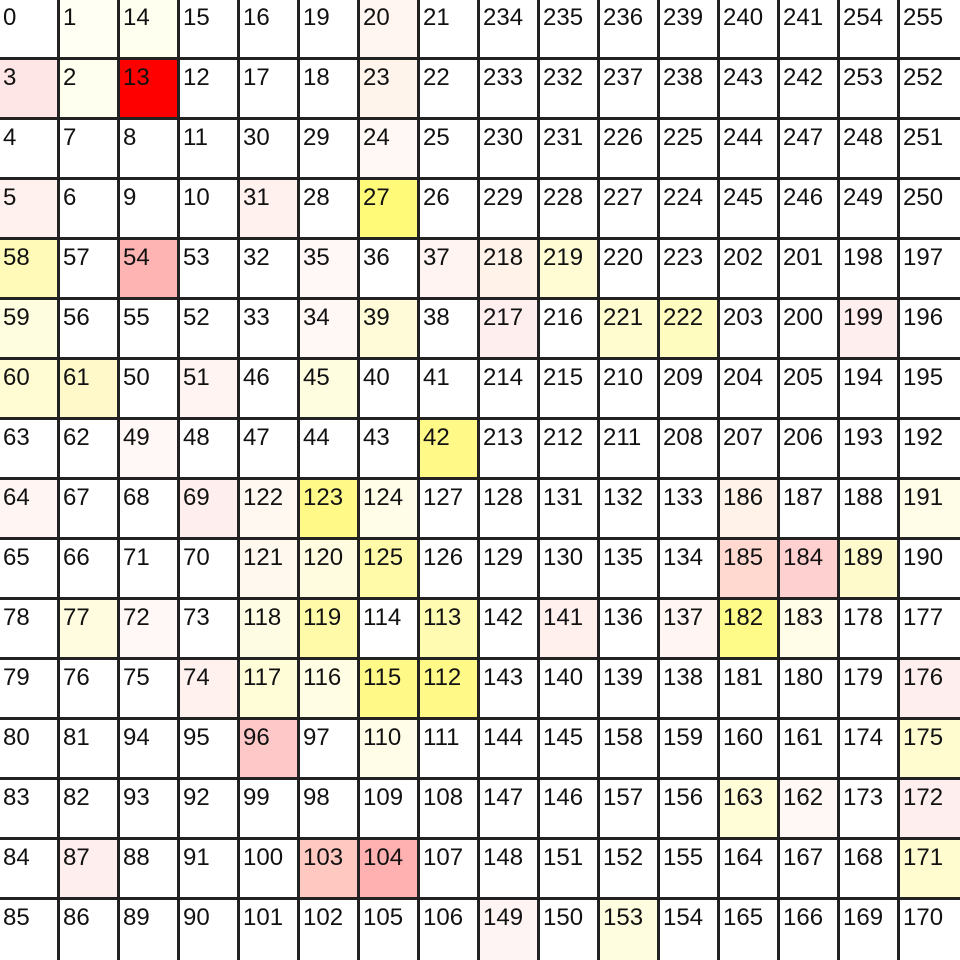 This screenshot has width=960, height=960. What do you see at coordinates (450, 510) in the screenshot?
I see `grid-cell: 127` at bounding box center [450, 510].